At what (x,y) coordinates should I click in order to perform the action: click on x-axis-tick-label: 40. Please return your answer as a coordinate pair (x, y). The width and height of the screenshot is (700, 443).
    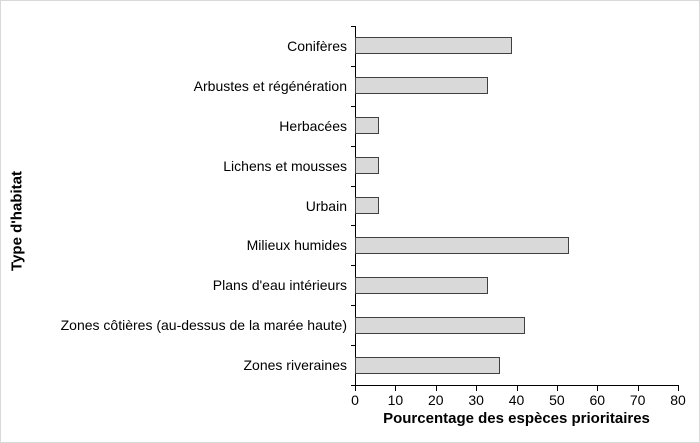
    Looking at the image, I should click on (516, 400).